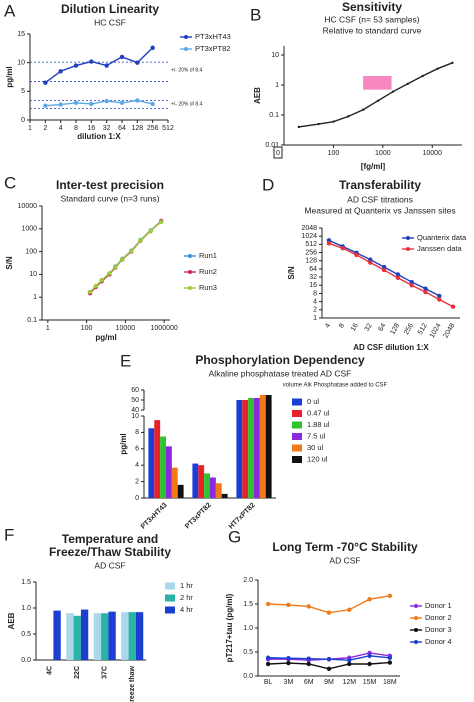  What do you see at coordinates (390, 682) in the screenshot?
I see `x-tick-label: 18M` at bounding box center [390, 682].